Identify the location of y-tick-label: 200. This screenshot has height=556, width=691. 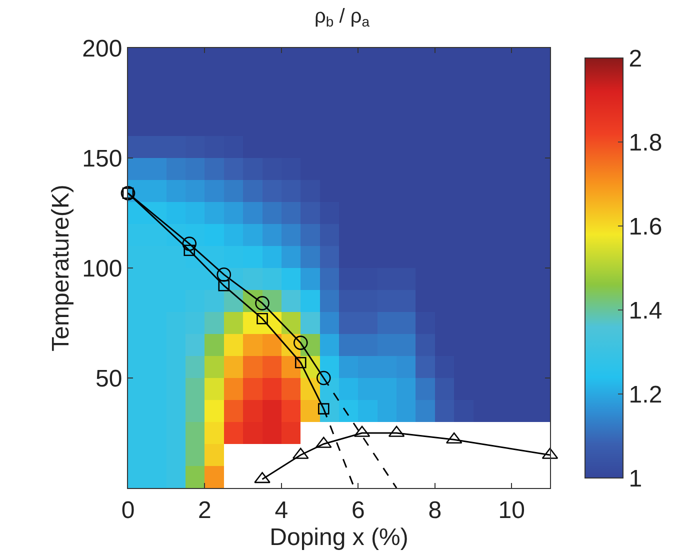
(102, 48).